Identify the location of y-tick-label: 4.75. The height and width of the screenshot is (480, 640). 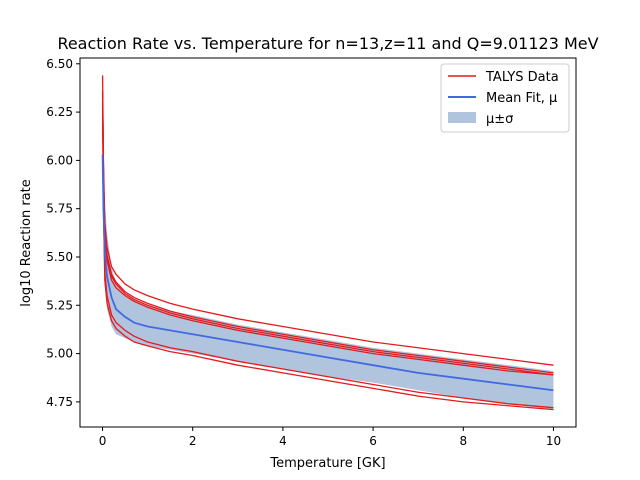
(59, 402).